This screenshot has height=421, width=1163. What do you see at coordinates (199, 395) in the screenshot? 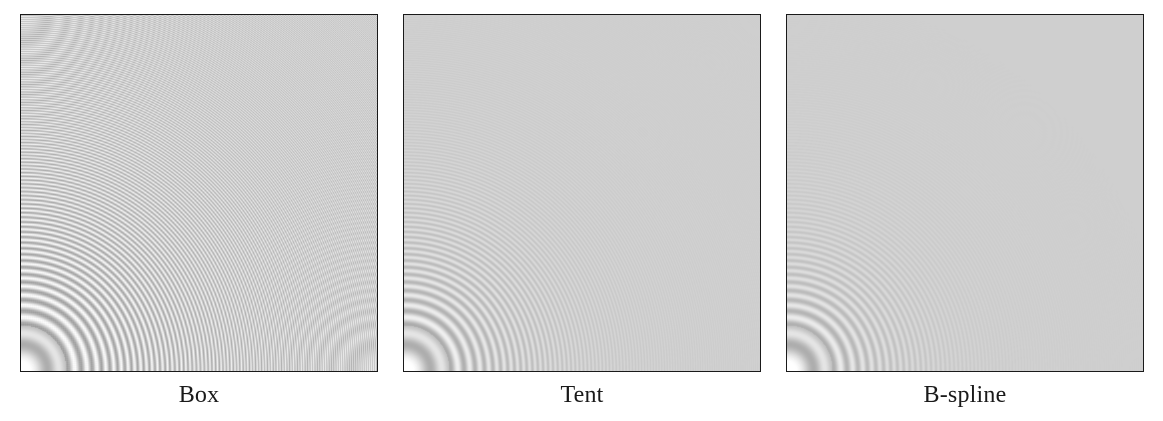
I see `box-caption: Box` at bounding box center [199, 395].